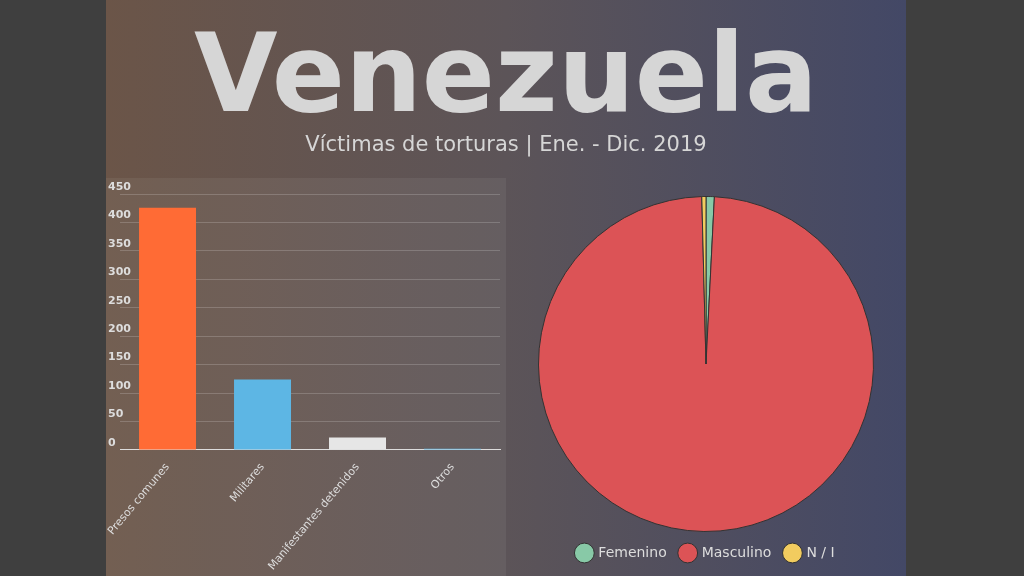 The image size is (1024, 576). Describe the element at coordinates (120, 272) in the screenshot. I see `y-tick-label: 300` at that location.